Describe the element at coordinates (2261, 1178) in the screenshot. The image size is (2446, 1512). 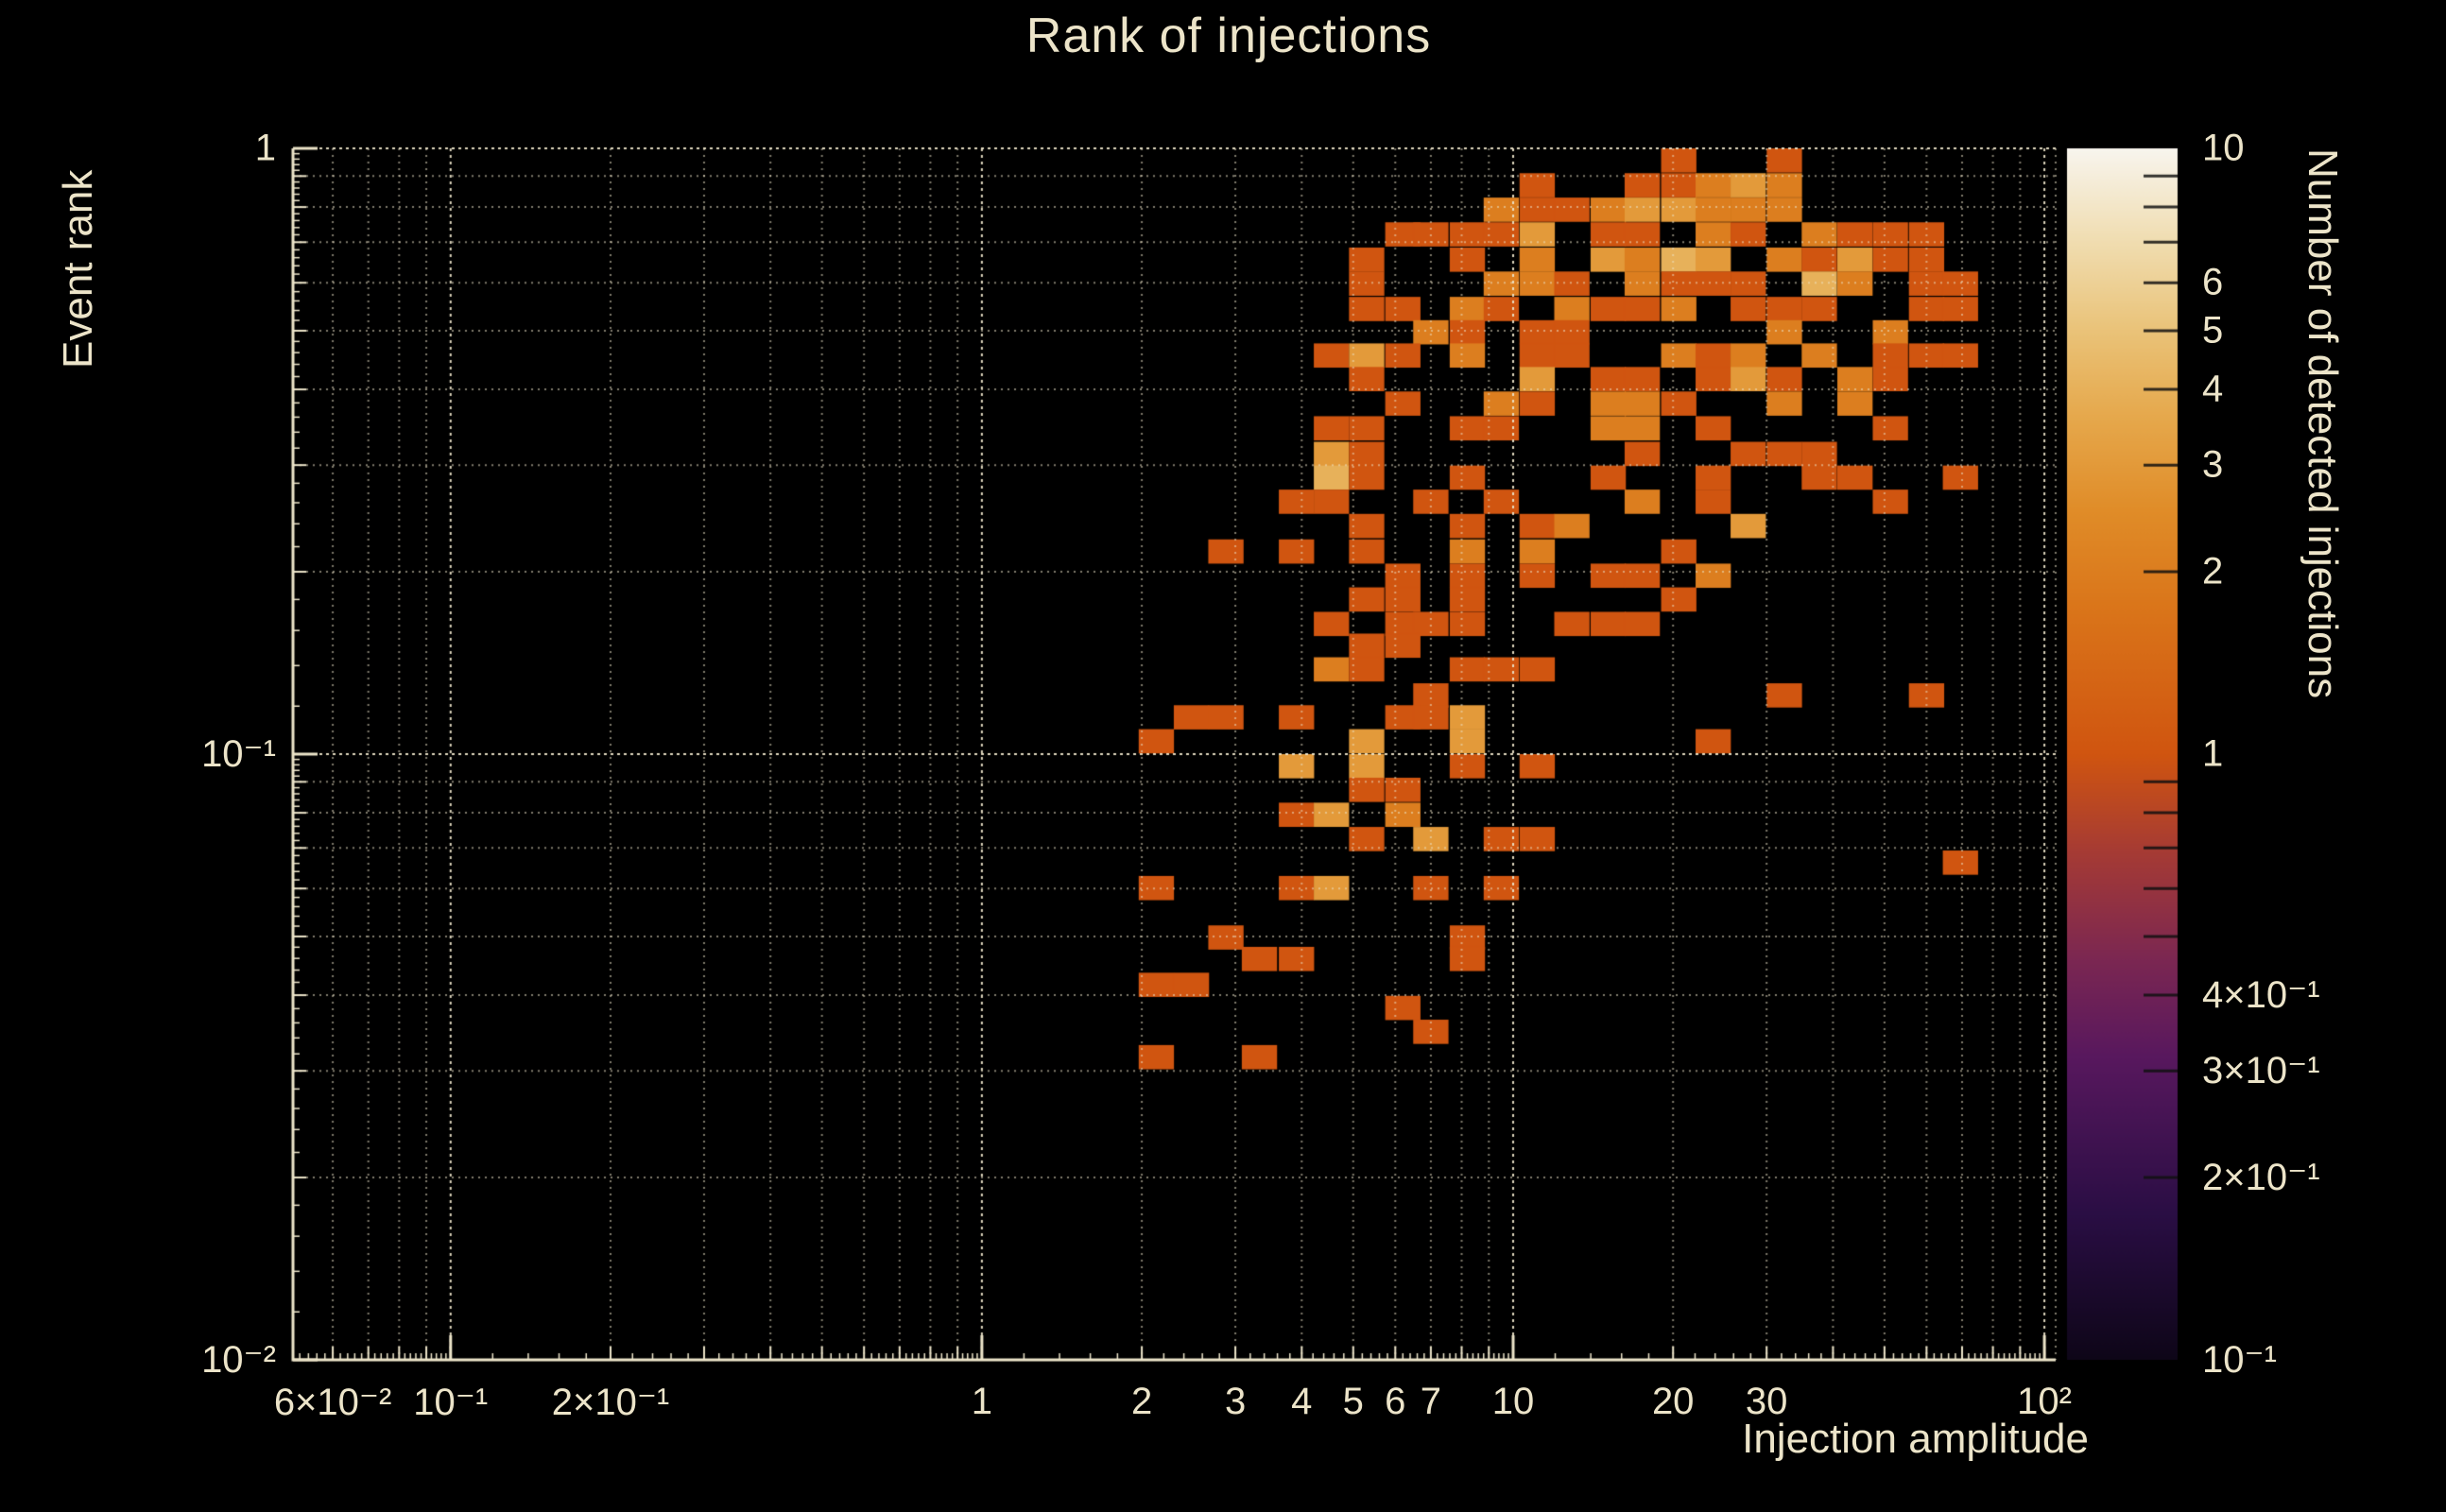
I see `colorbar-tick-label: 2×10⁻¹` at that location.